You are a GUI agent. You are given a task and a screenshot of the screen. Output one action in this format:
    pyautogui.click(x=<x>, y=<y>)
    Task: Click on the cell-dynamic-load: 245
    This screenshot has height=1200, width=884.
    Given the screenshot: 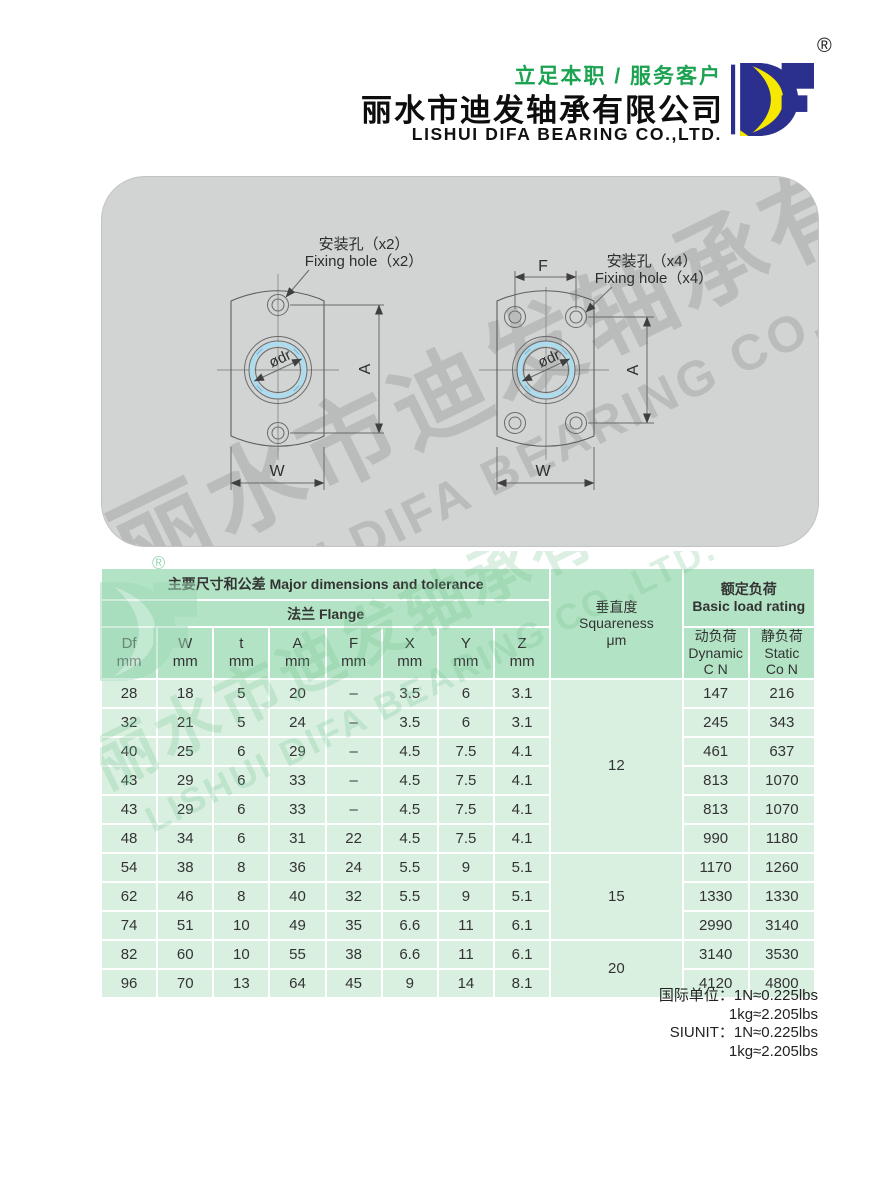 What is the action you would take?
    pyautogui.click(x=715, y=722)
    